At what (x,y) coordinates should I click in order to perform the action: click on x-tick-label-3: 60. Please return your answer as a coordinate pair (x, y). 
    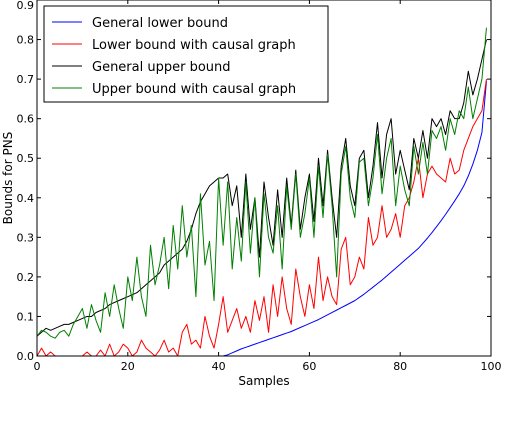
    Looking at the image, I should click on (309, 366).